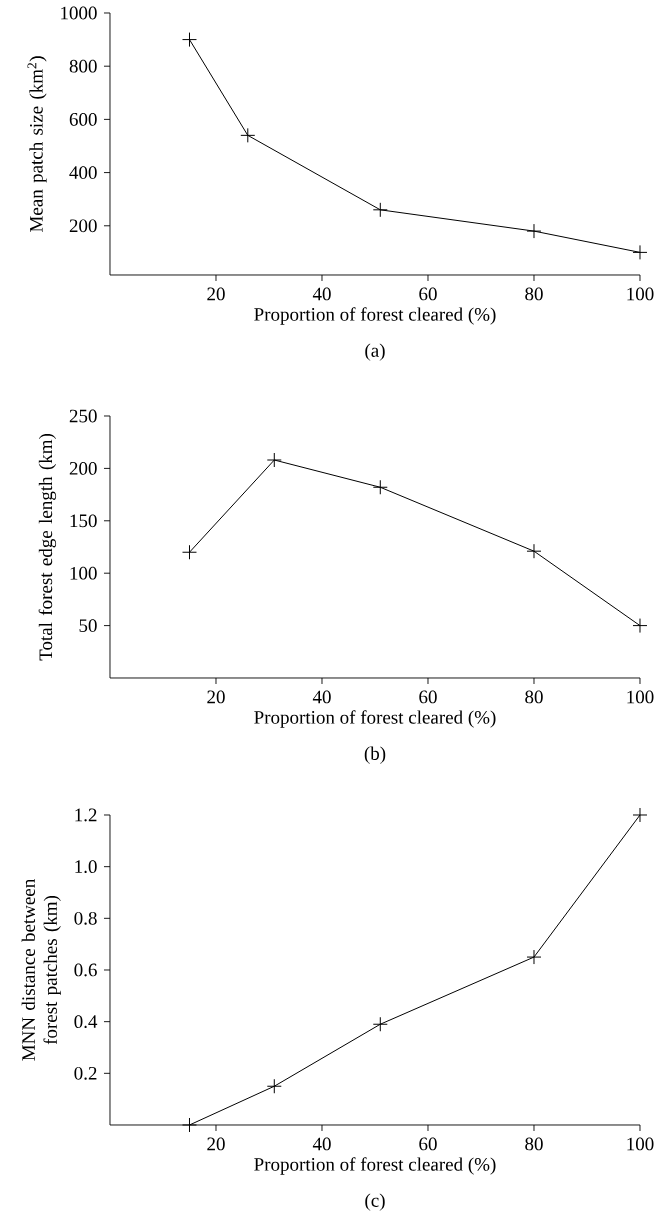 The image size is (655, 1218). I want to click on y-axis-title: Mean patch size (km$^{2}$), so click(37, 144).